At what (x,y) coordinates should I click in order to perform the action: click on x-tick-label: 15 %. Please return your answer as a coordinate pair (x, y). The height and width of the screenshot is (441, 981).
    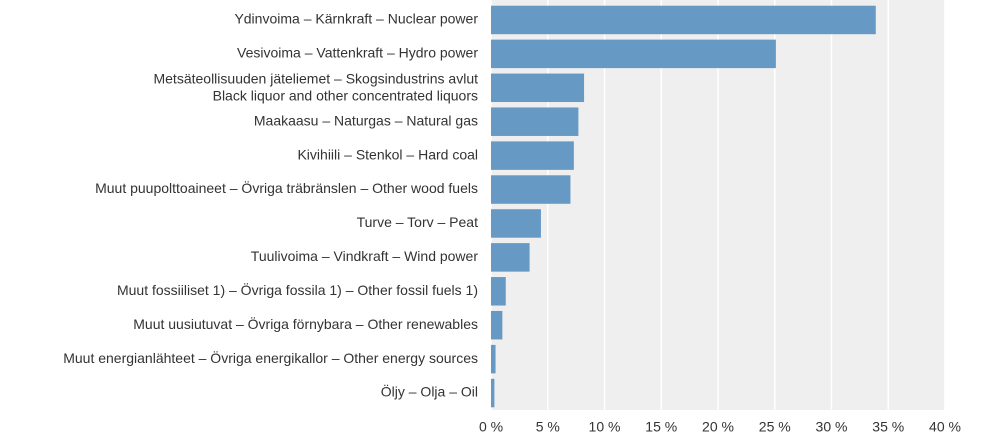
    Looking at the image, I should click on (661, 427).